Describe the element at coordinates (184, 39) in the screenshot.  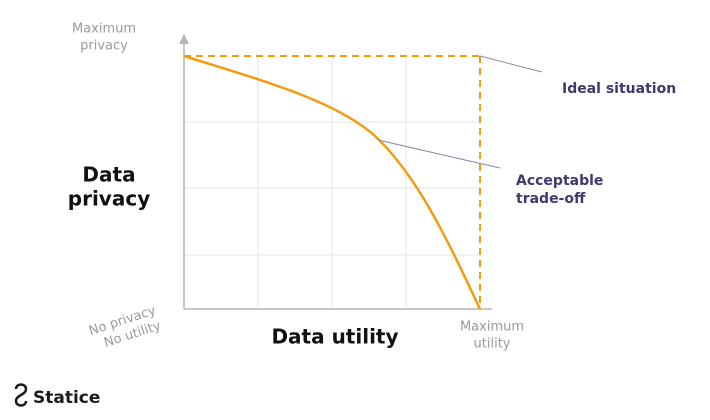
I see `y-axis-arrow` at that location.